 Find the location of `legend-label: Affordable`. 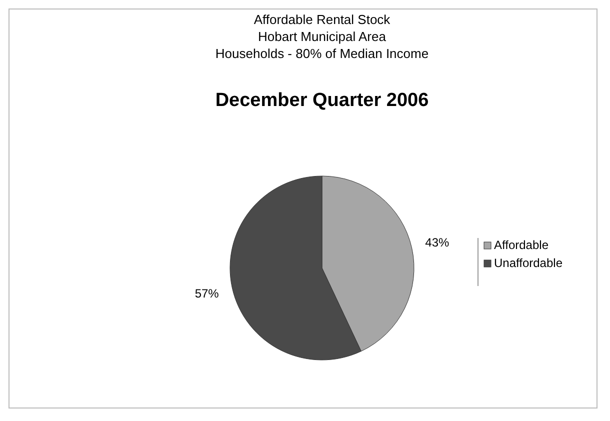

legend-label: Affordable is located at coordinates (521, 245).